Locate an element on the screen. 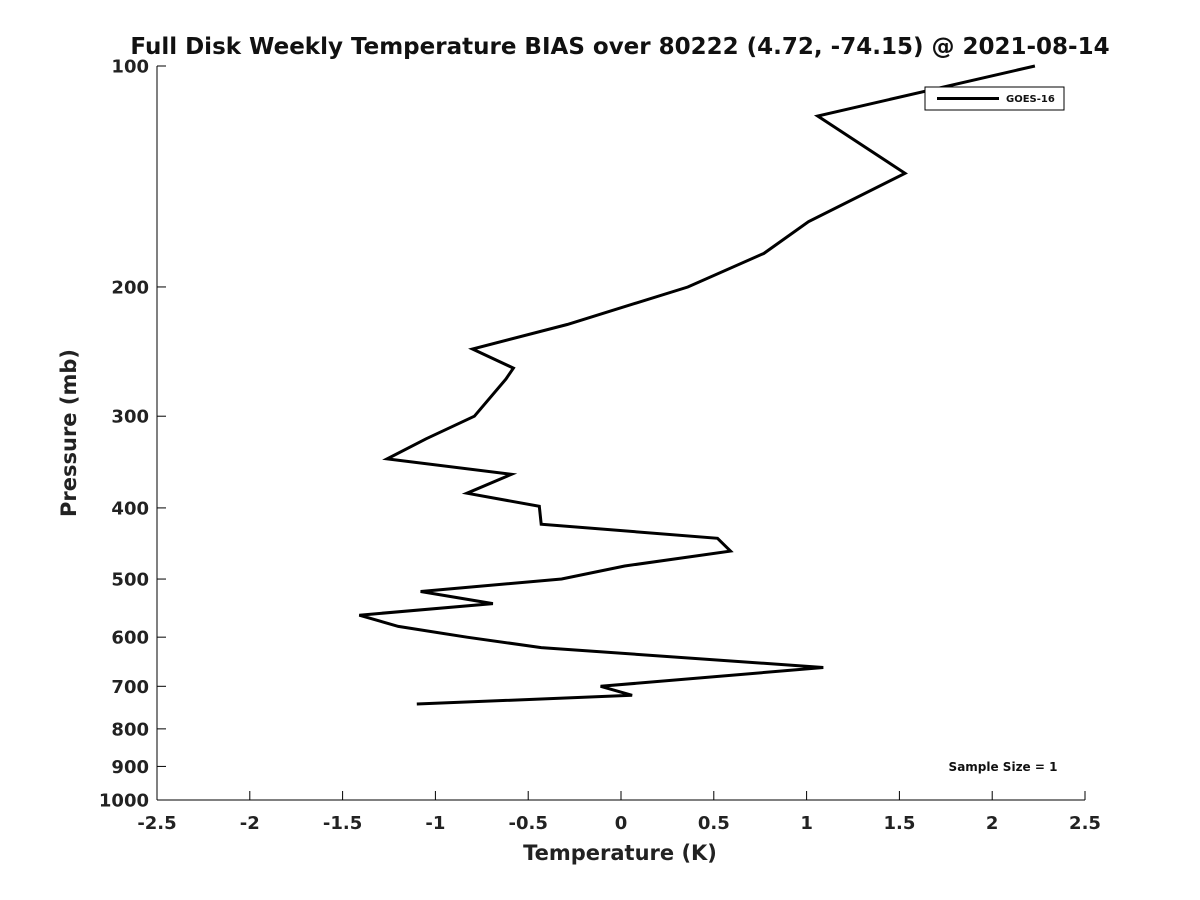 Image resolution: width=1200 pixels, height=900 pixels. y-tick-label: 900 is located at coordinates (130, 767).